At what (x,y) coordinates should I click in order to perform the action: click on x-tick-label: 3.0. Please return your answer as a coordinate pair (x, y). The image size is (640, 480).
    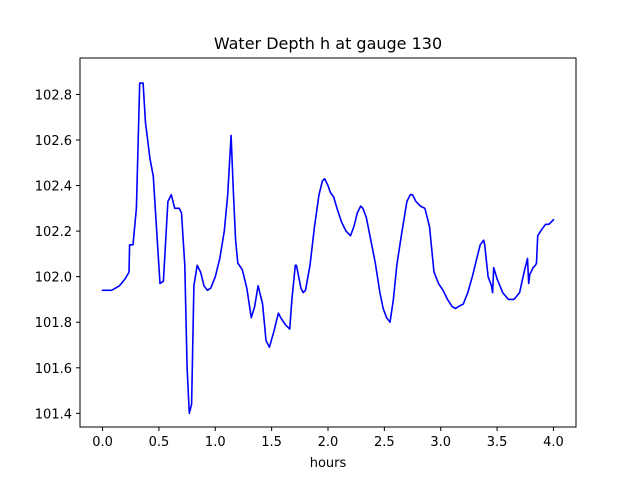
    Looking at the image, I should click on (440, 442).